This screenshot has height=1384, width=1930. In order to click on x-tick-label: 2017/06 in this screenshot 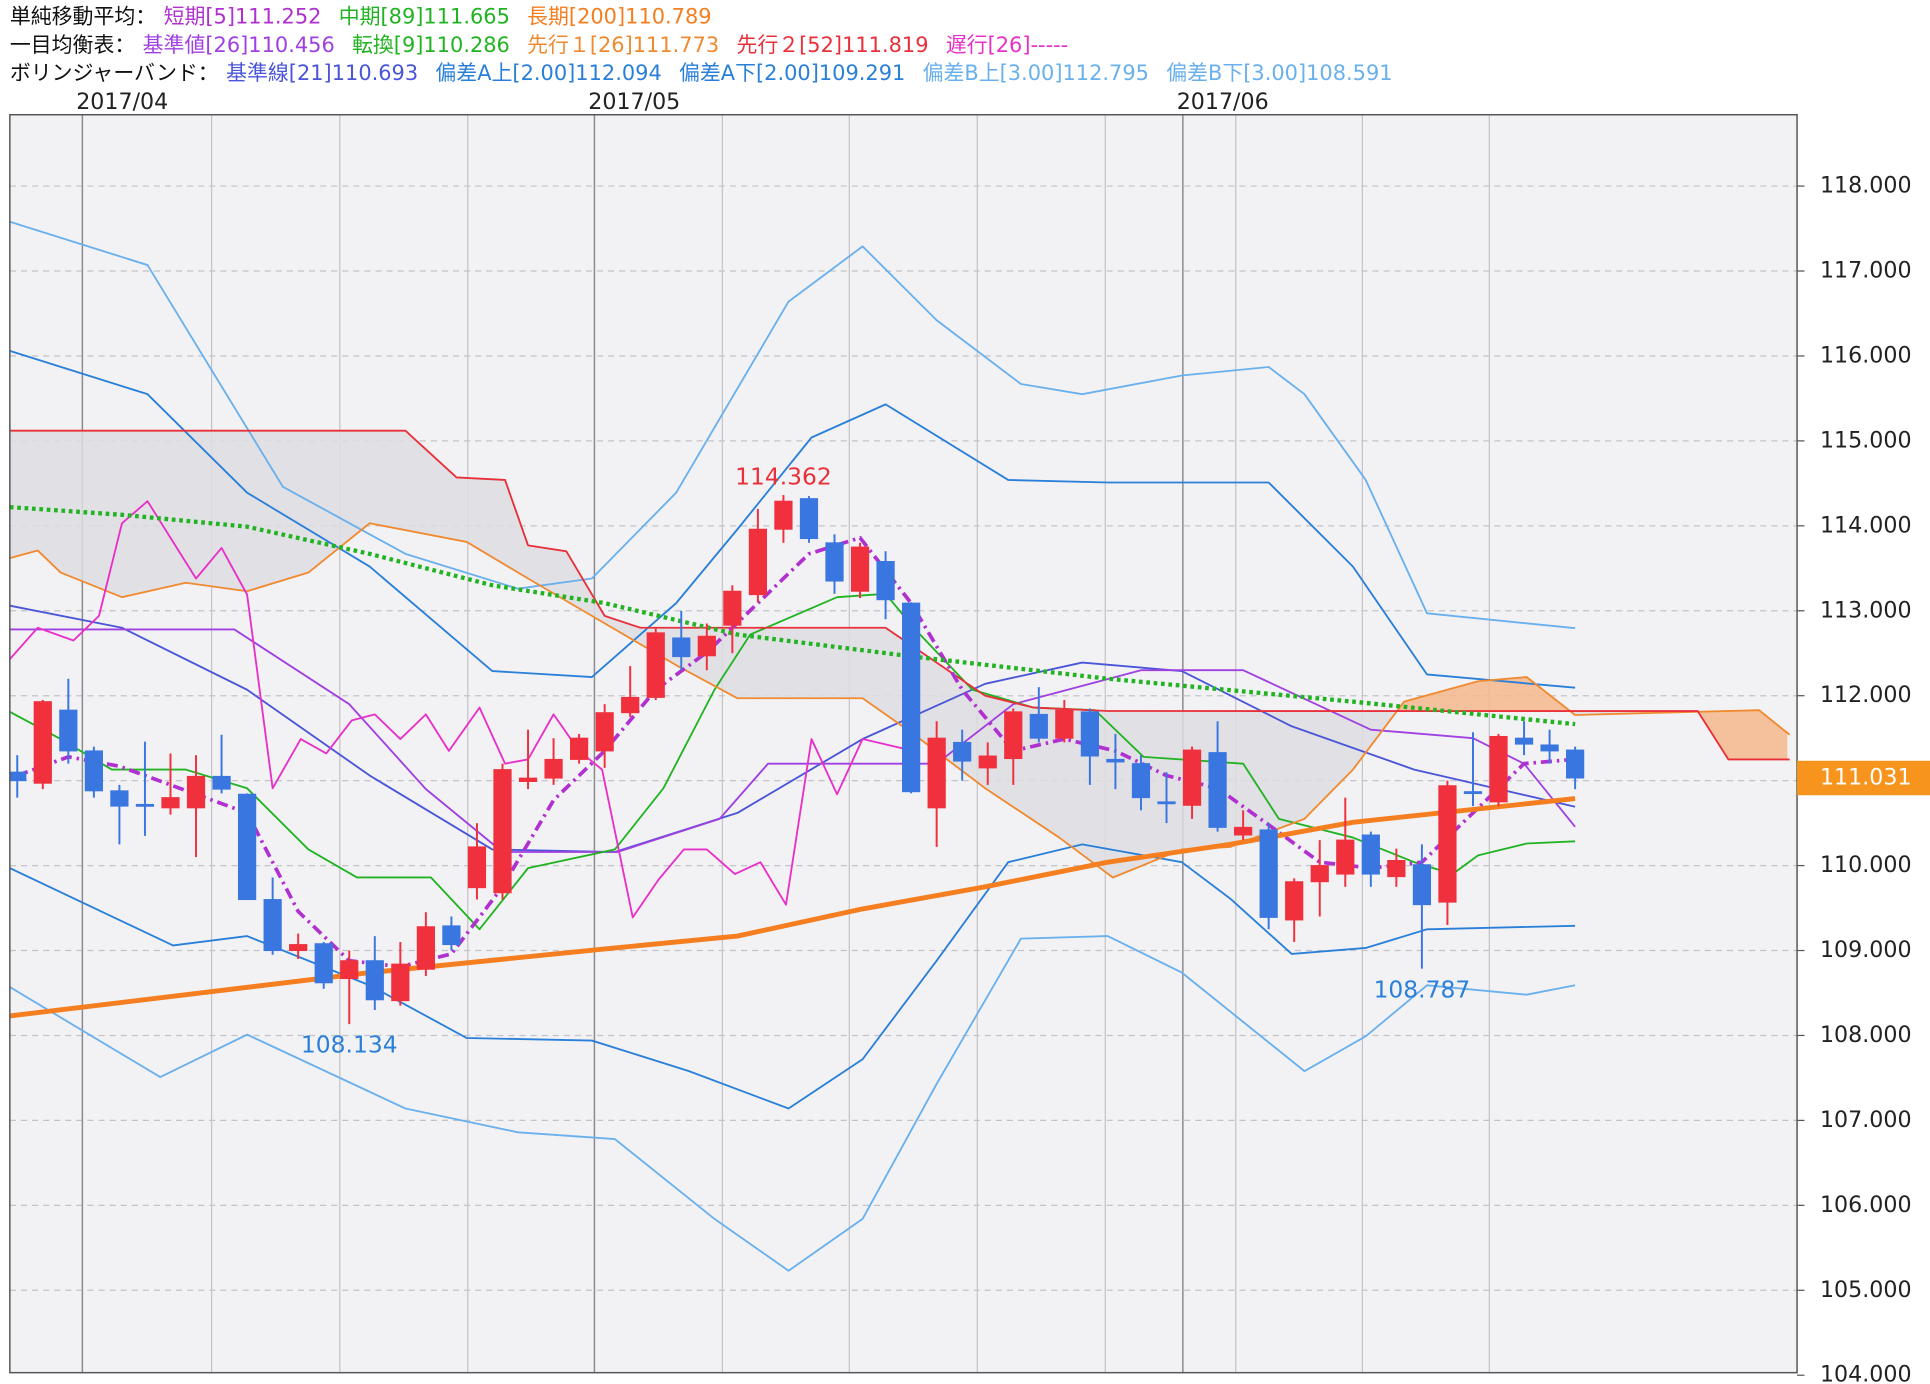, I will do `click(1223, 102)`.